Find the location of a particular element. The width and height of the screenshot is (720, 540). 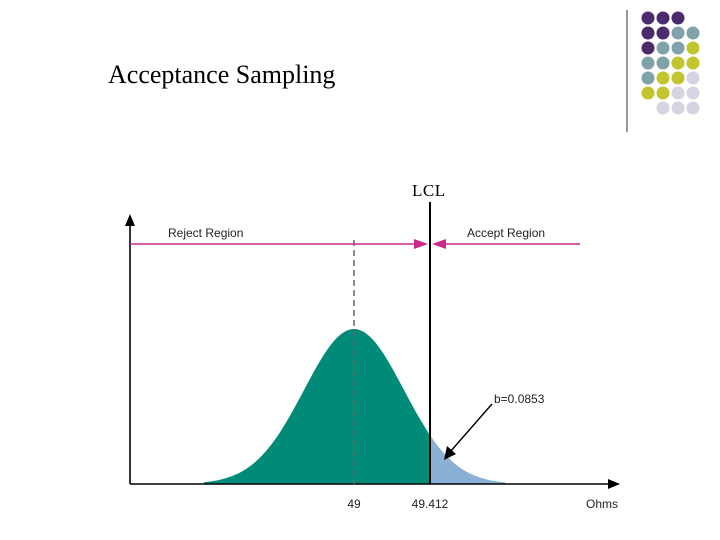

decorative-dots is located at coordinates (670, 63).